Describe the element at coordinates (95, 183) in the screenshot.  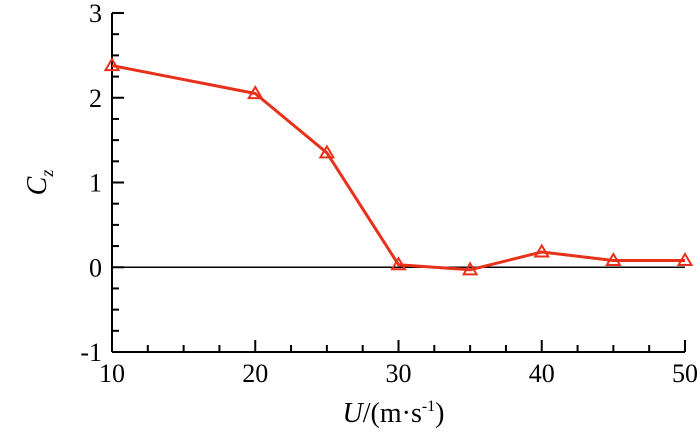
I see `y-tick-label: 1` at that location.